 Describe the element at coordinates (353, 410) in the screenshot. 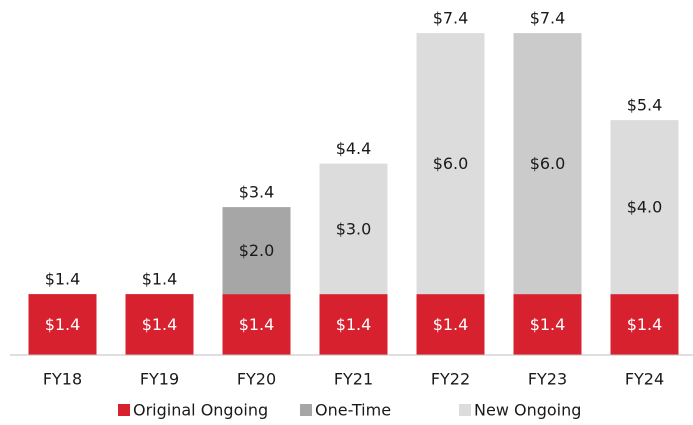

I see `legend-label: One-Time` at that location.